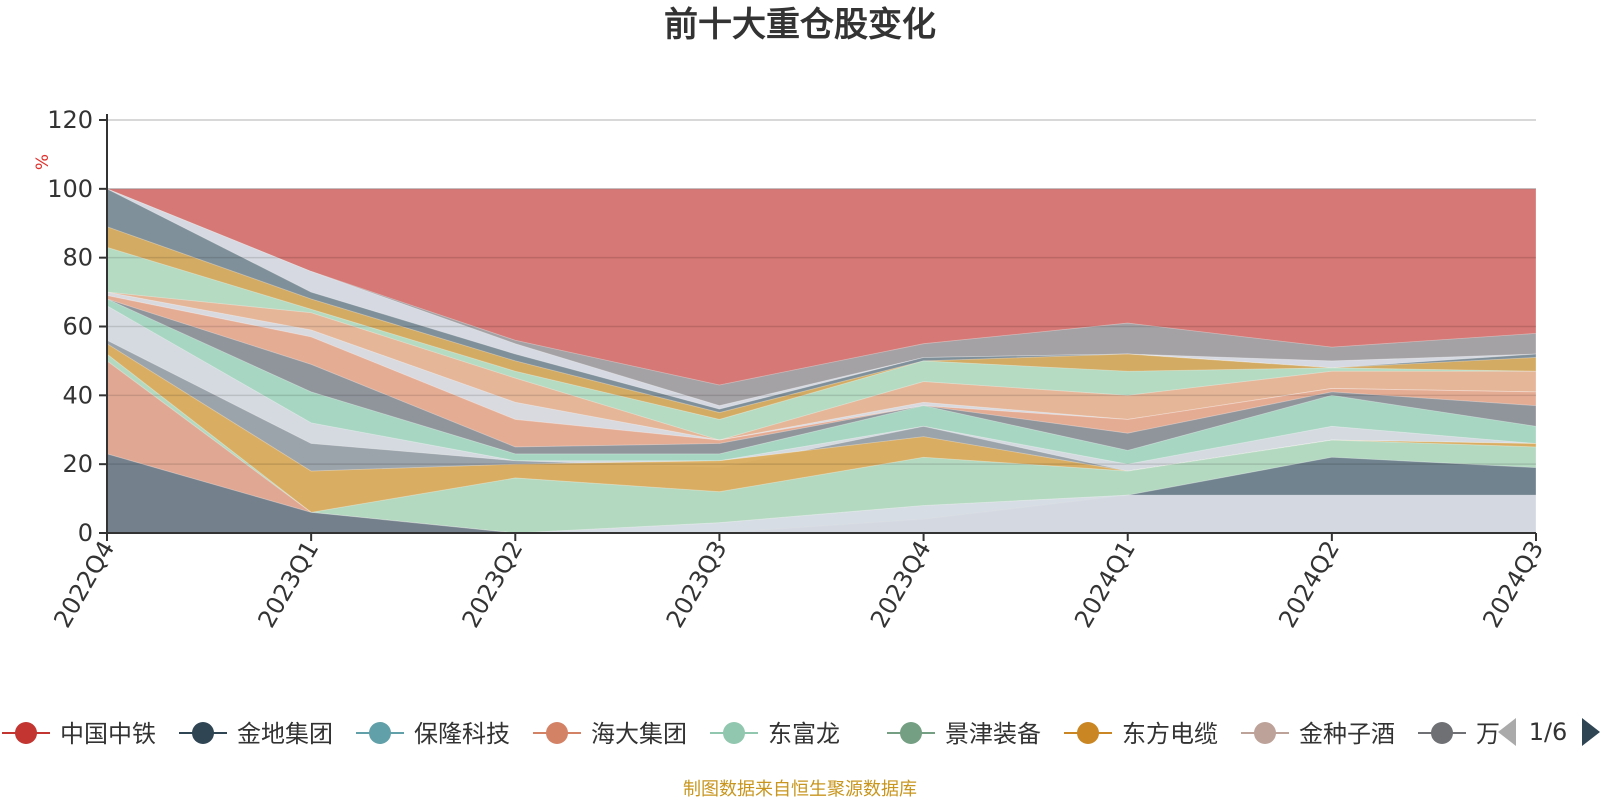 This screenshot has width=1600, height=800. I want to click on legend-item: 景津装备, so click(964, 734).